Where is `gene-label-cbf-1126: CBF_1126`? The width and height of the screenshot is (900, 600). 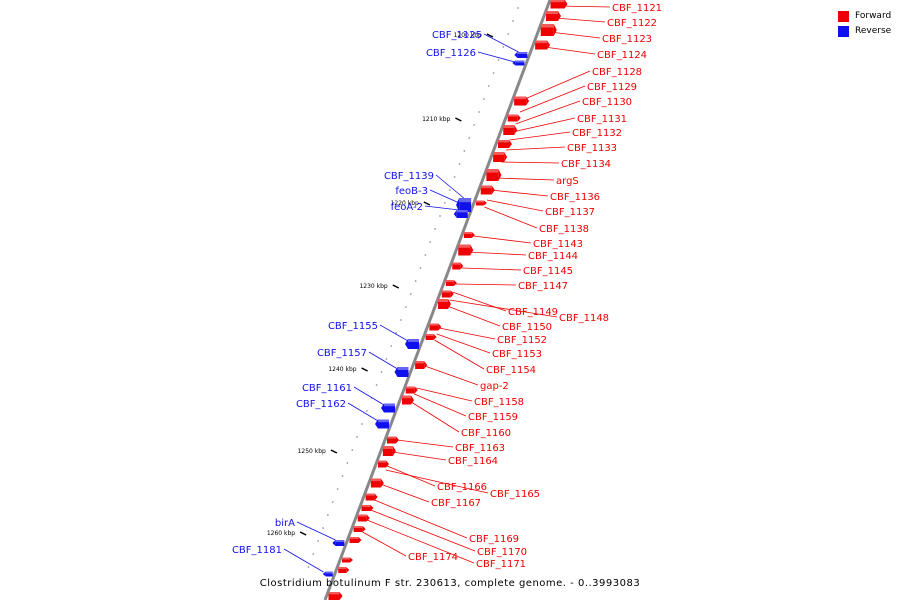 gene-label-cbf-1126: CBF_1126 is located at coordinates (451, 53).